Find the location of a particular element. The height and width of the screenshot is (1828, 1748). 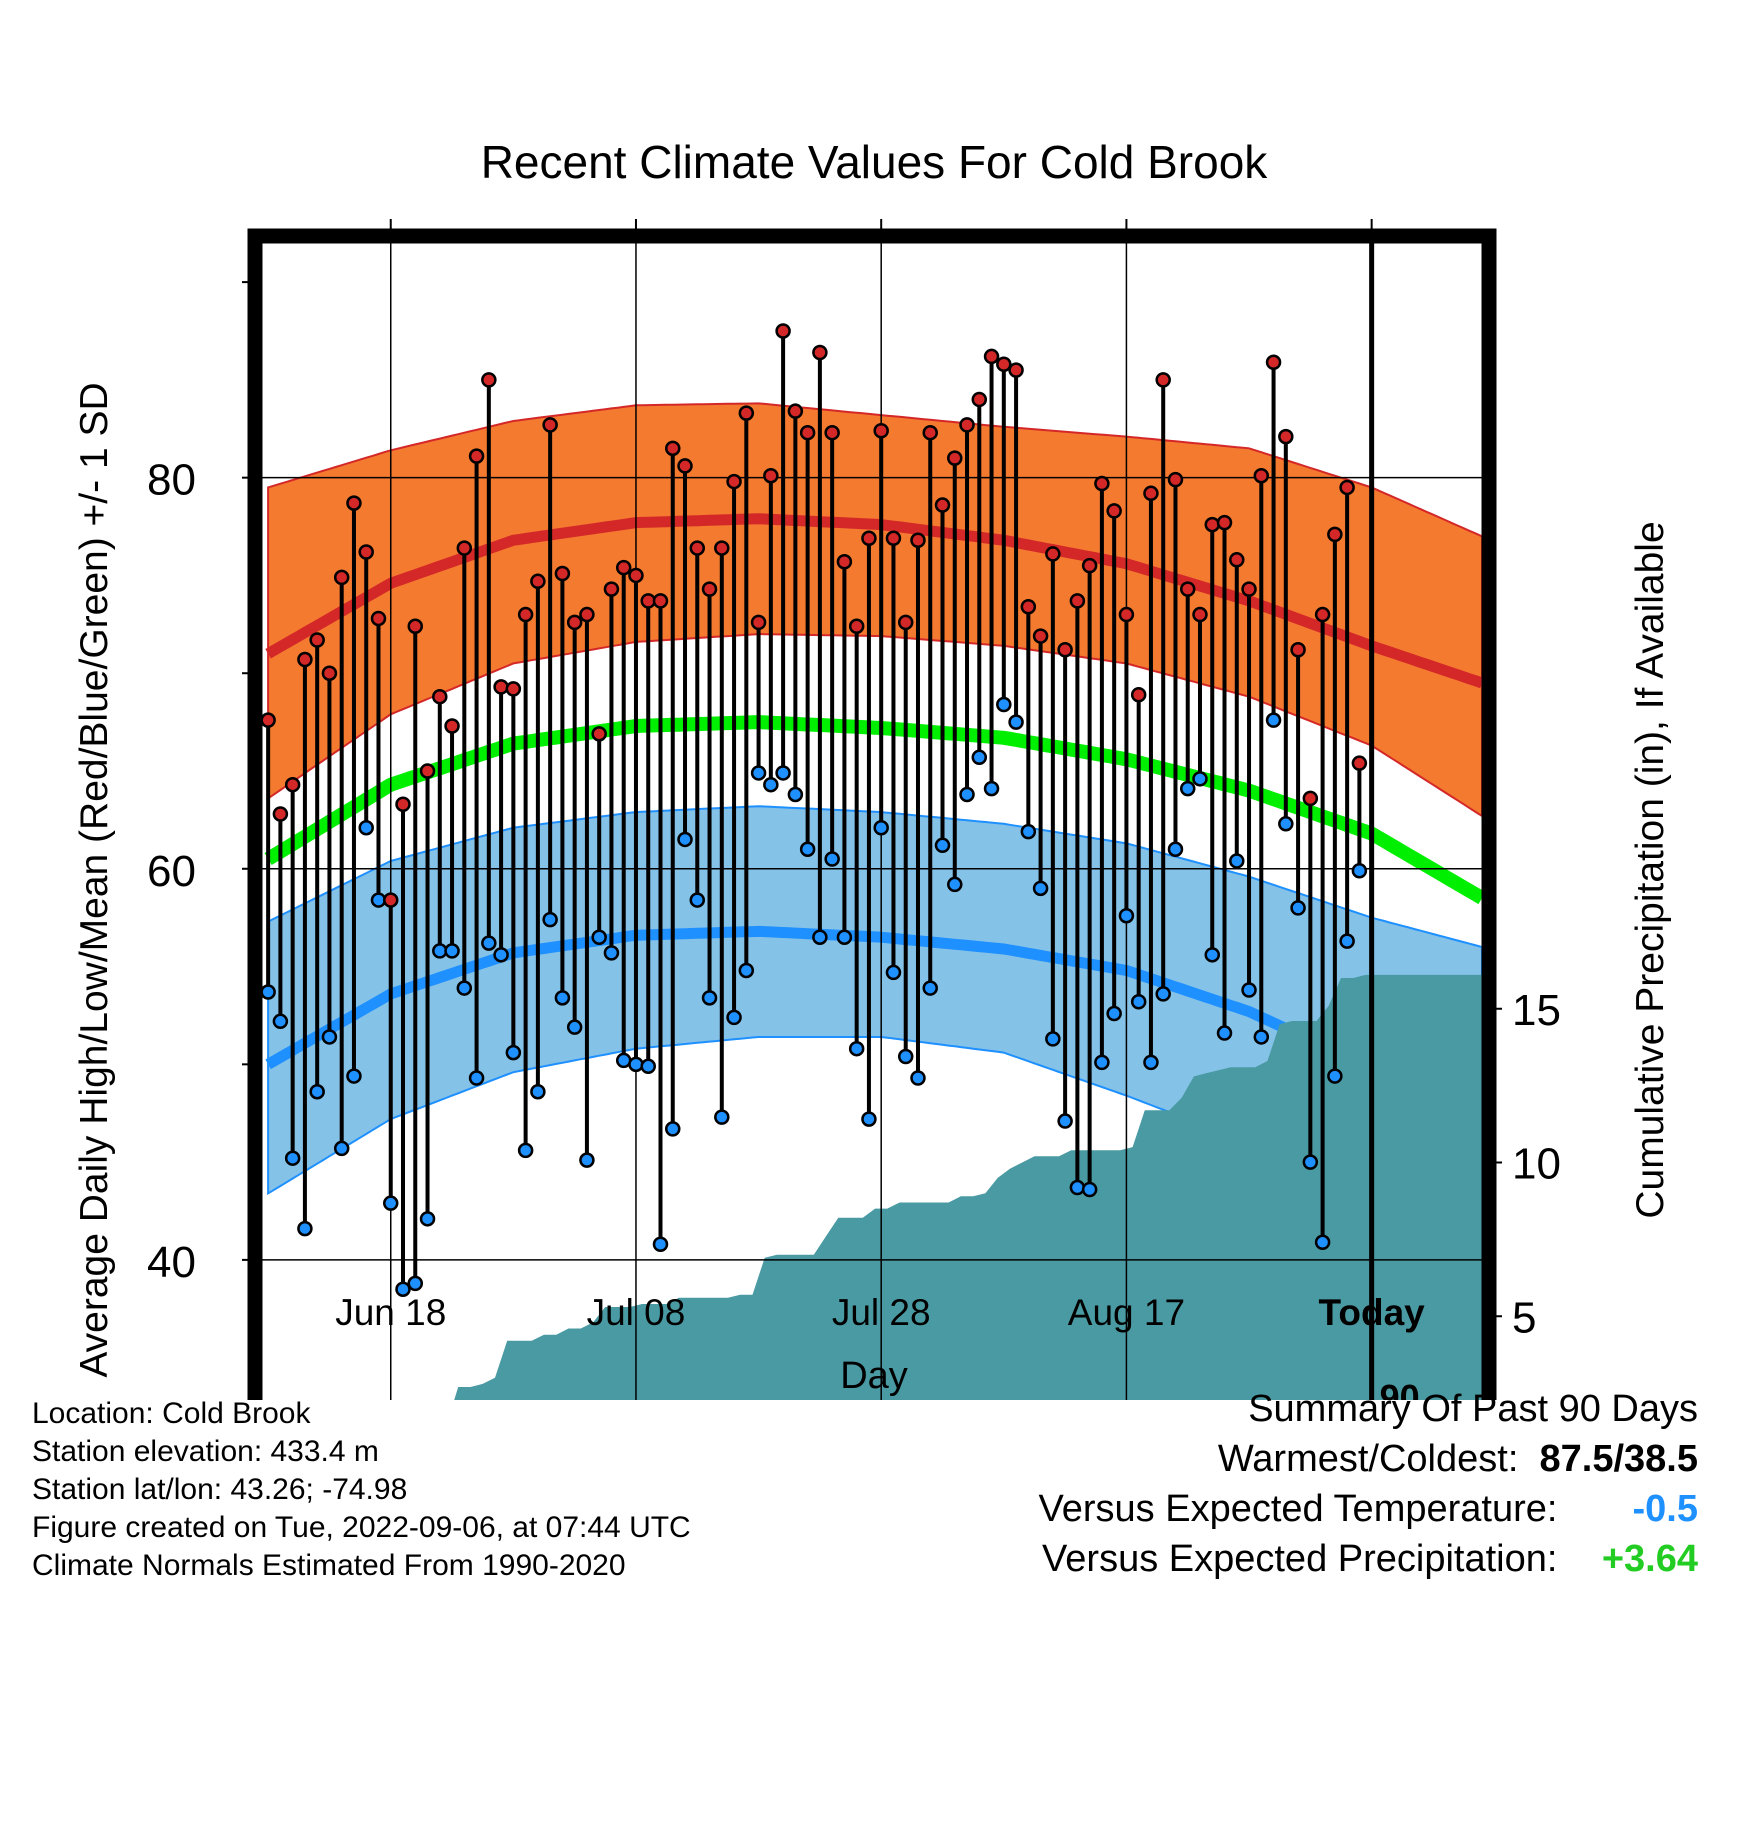

footer-location: Location: Cold Brook is located at coordinates (171, 1413).